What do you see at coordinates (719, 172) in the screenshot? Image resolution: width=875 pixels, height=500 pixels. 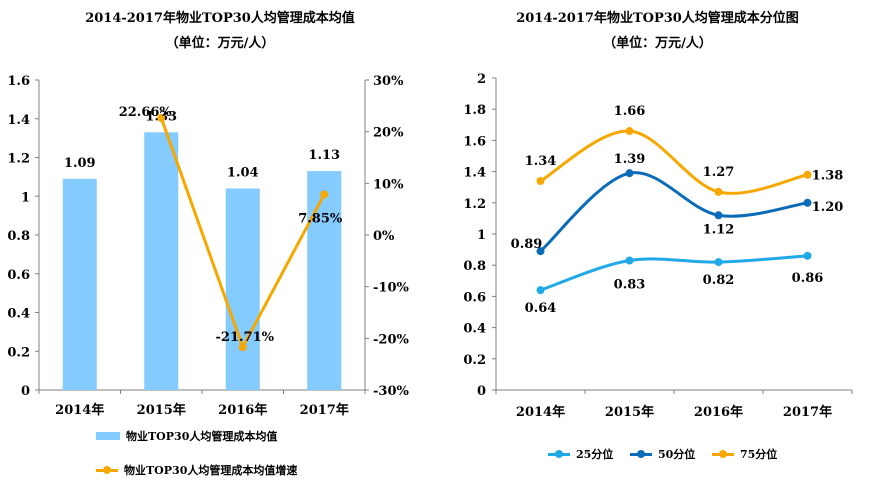 I see `series-value-label: 1.27` at bounding box center [719, 172].